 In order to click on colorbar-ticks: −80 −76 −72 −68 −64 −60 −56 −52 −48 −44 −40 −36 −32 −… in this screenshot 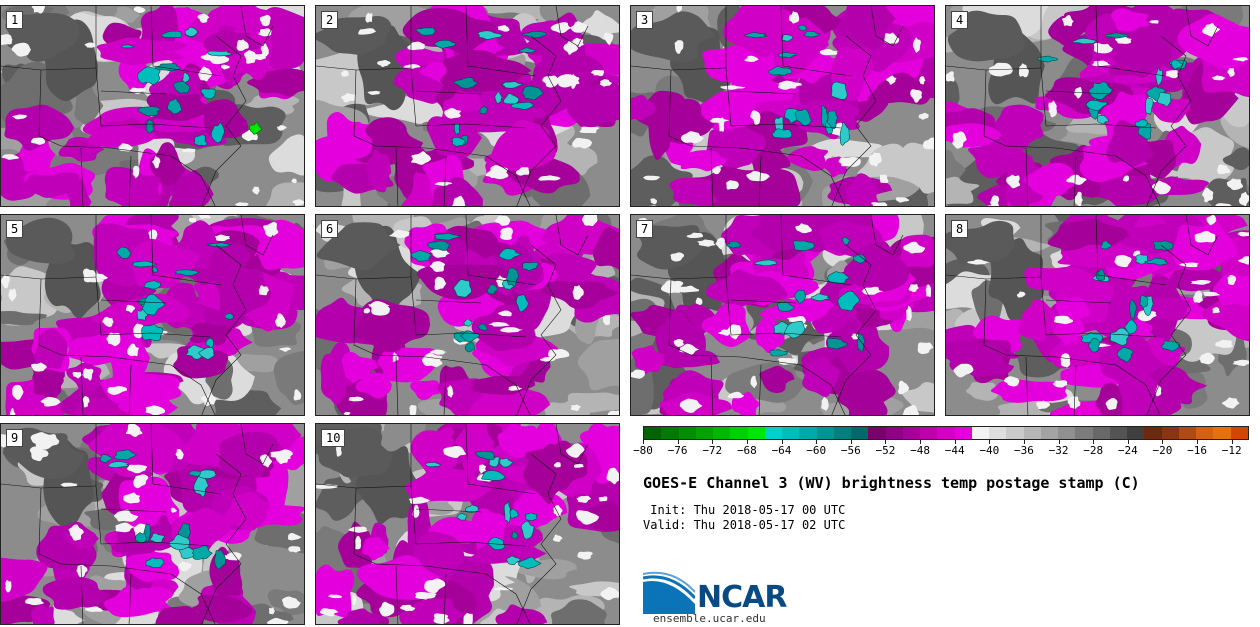, I will do `click(941, 450)`.